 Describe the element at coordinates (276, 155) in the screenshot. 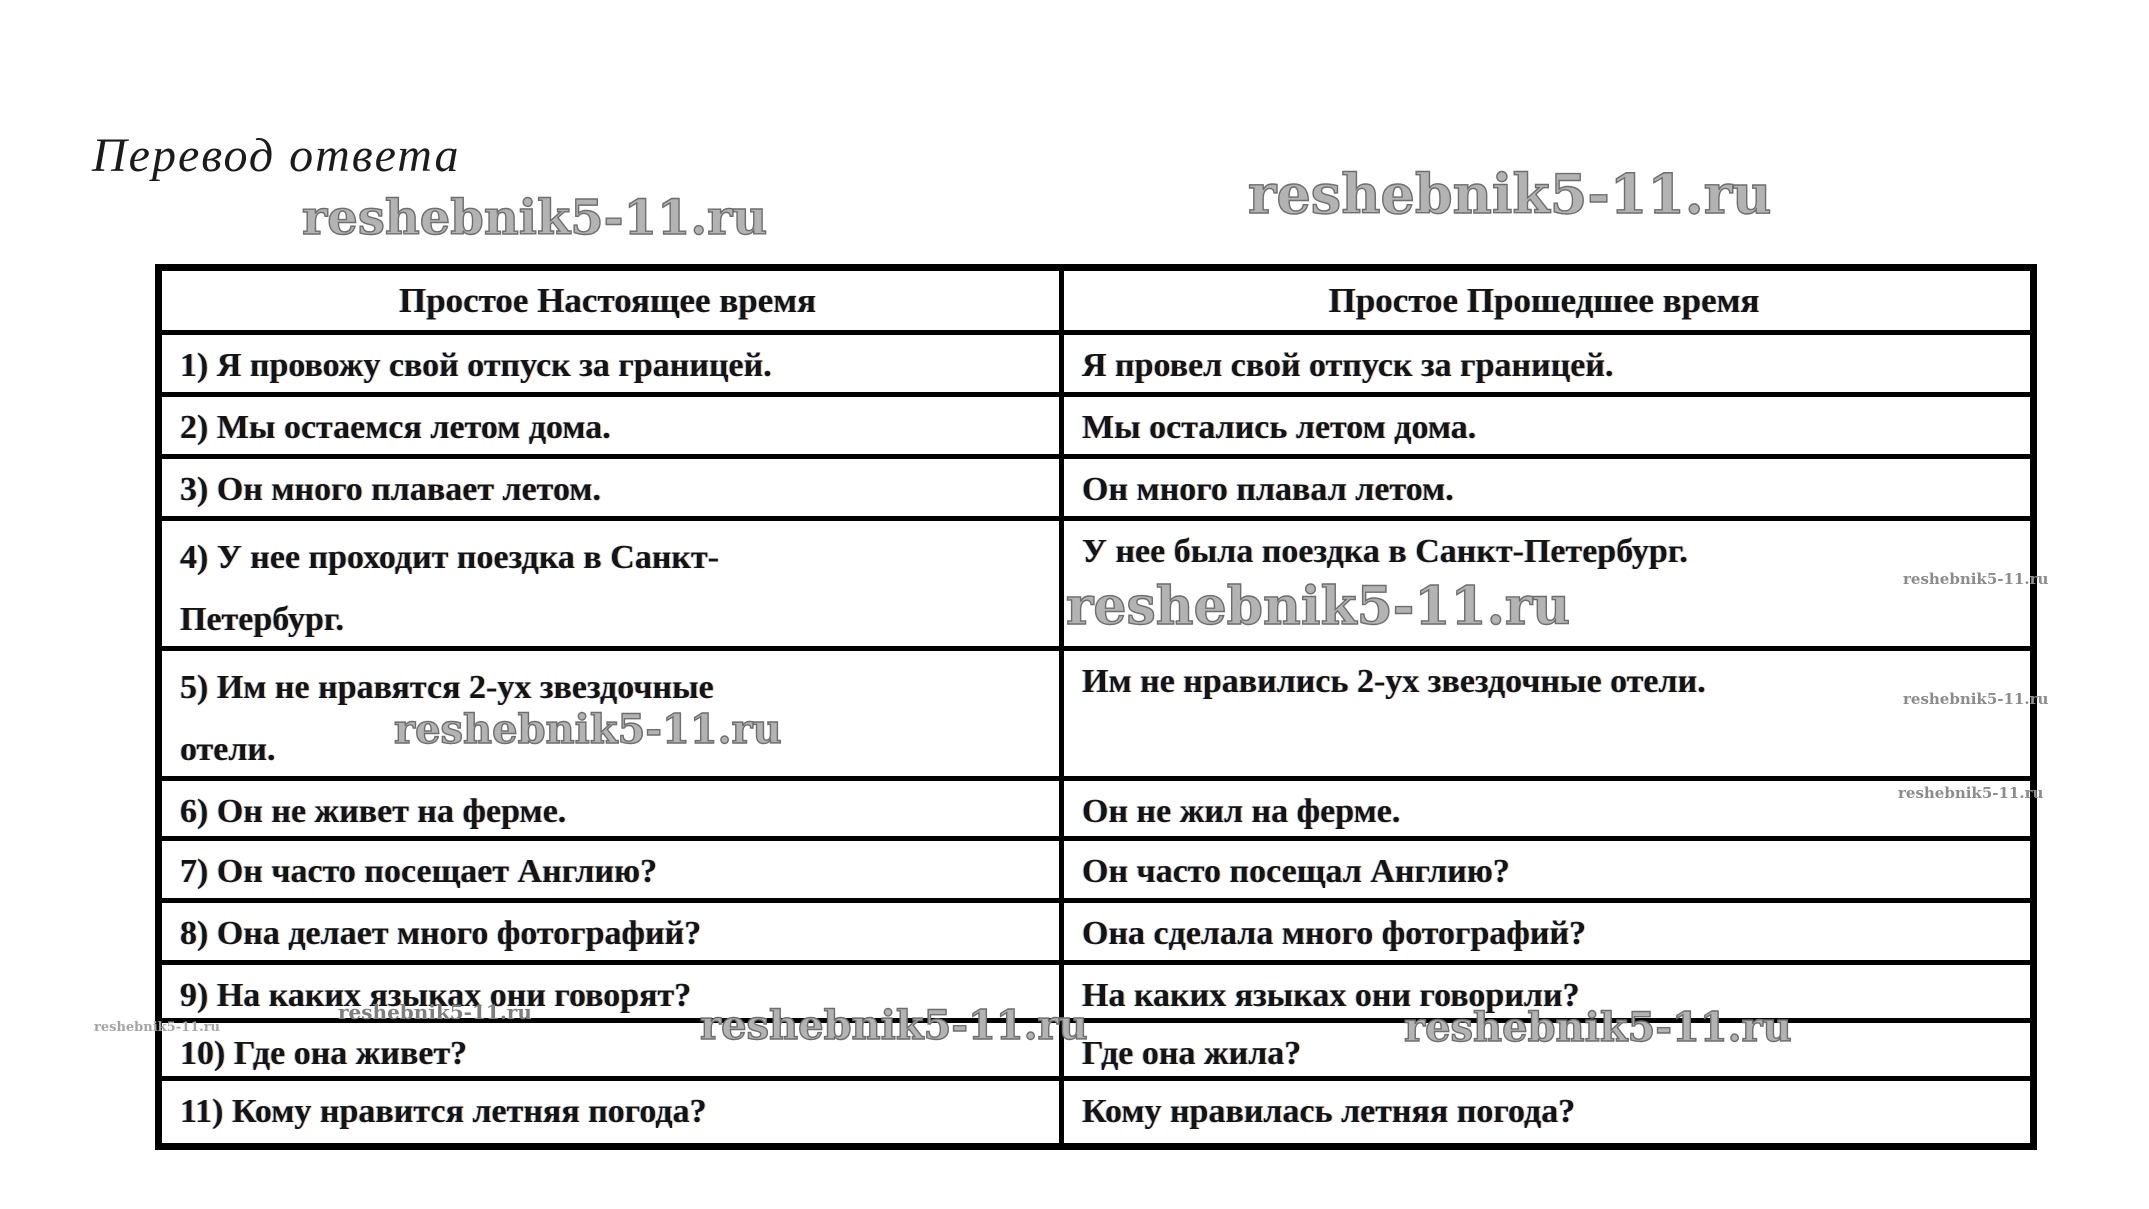

I see `page-title: Перевод ответа` at that location.